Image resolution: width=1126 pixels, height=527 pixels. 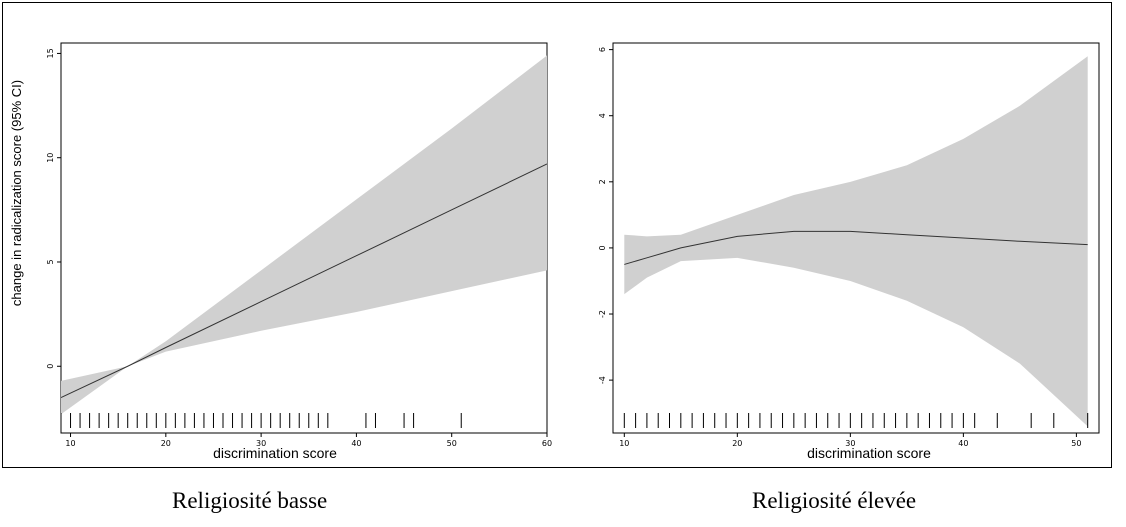 What do you see at coordinates (602, 181) in the screenshot?
I see `y-tick-label: 2` at bounding box center [602, 181].